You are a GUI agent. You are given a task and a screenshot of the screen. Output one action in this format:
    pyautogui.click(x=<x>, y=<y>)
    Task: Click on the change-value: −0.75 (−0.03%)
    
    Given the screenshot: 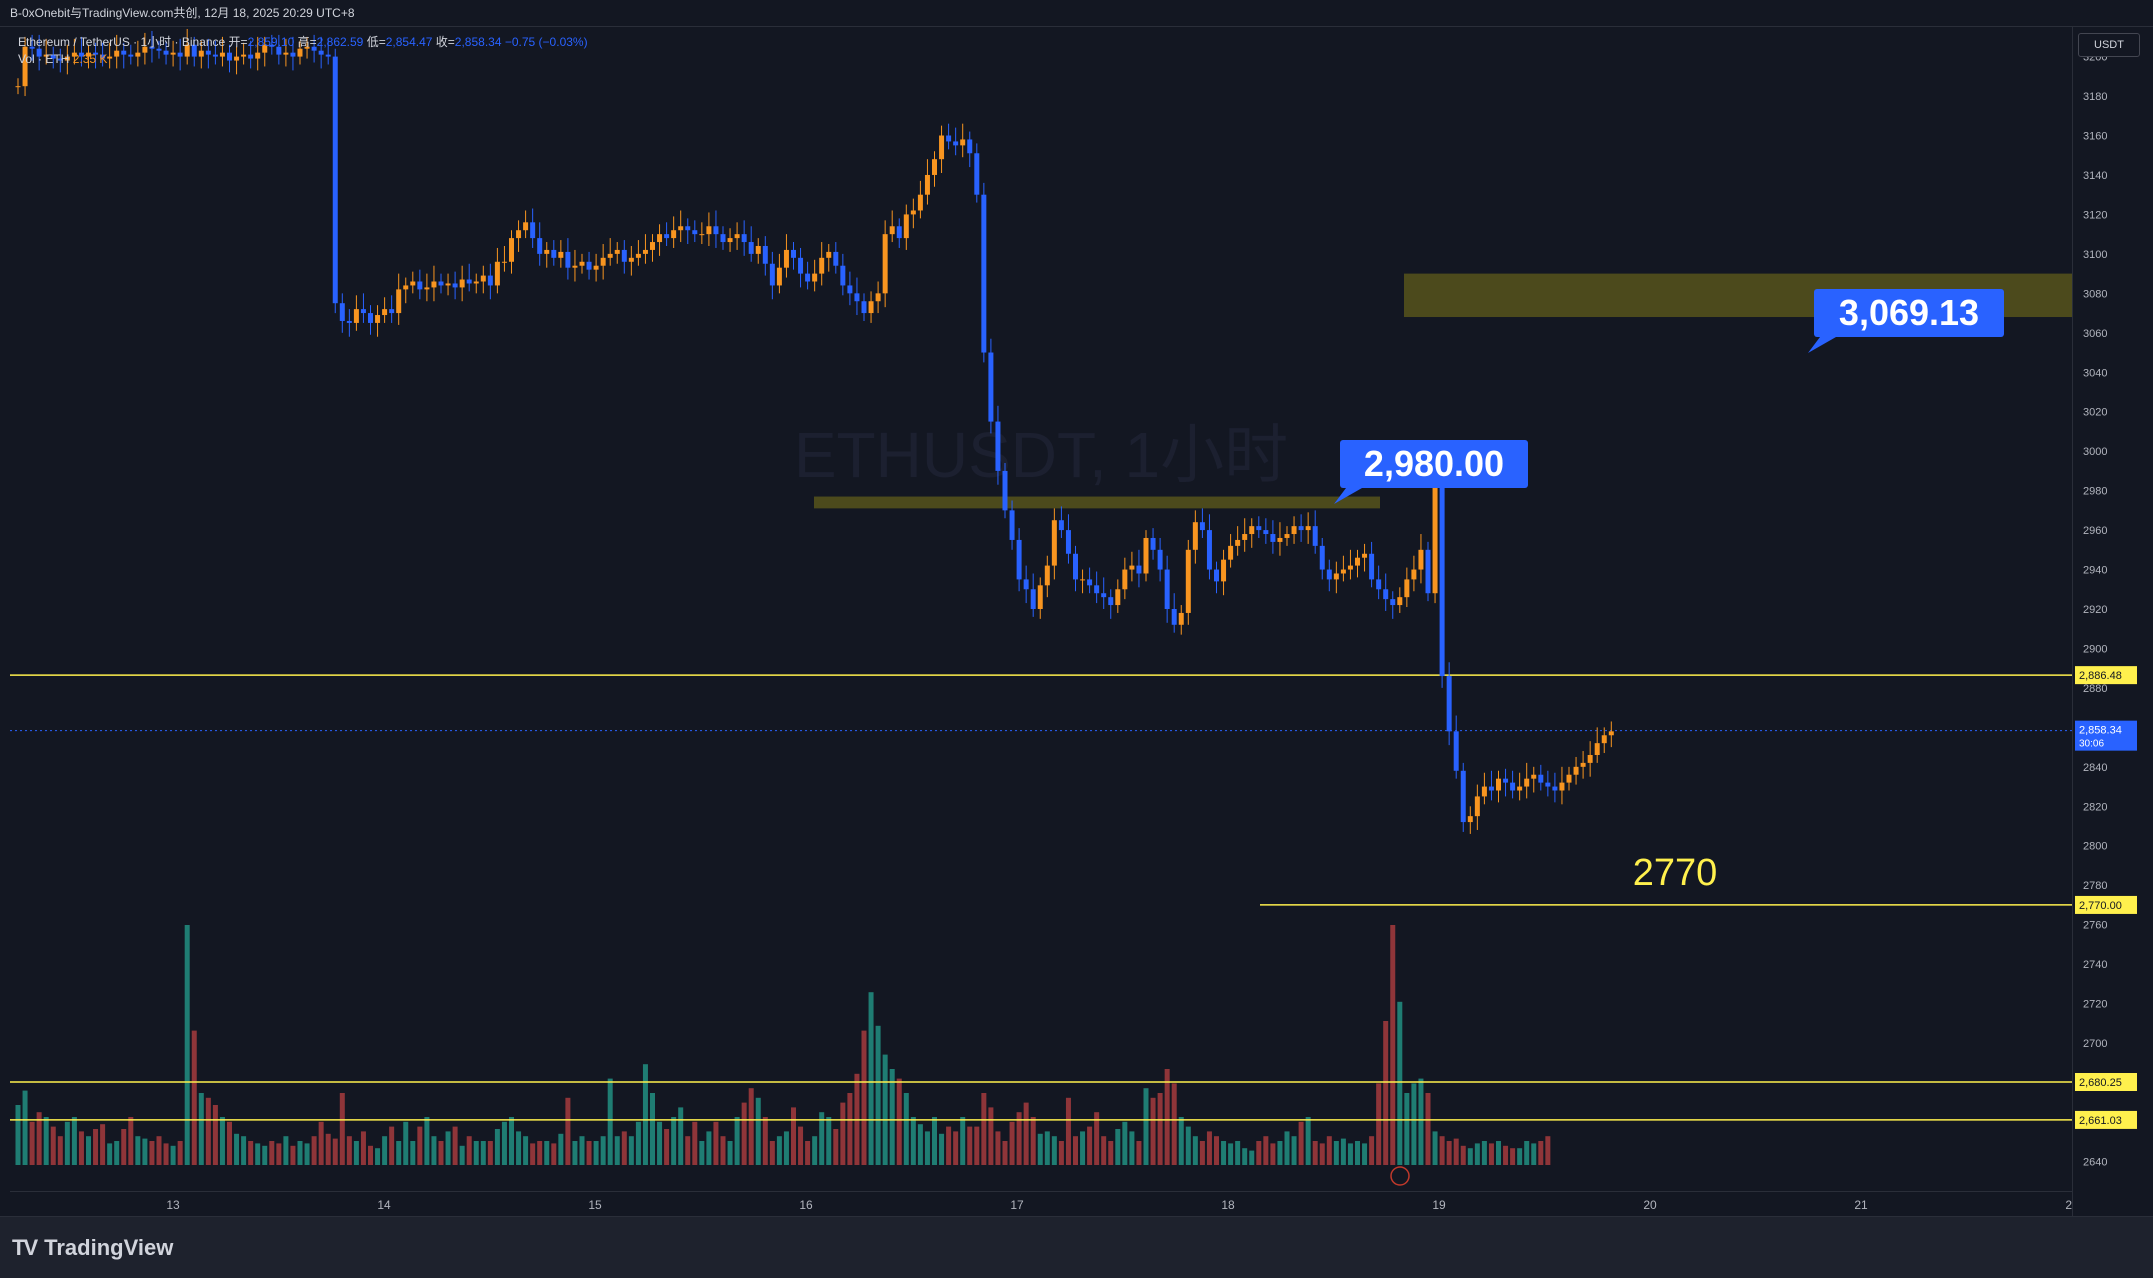 What is the action you would take?
    pyautogui.click(x=546, y=42)
    